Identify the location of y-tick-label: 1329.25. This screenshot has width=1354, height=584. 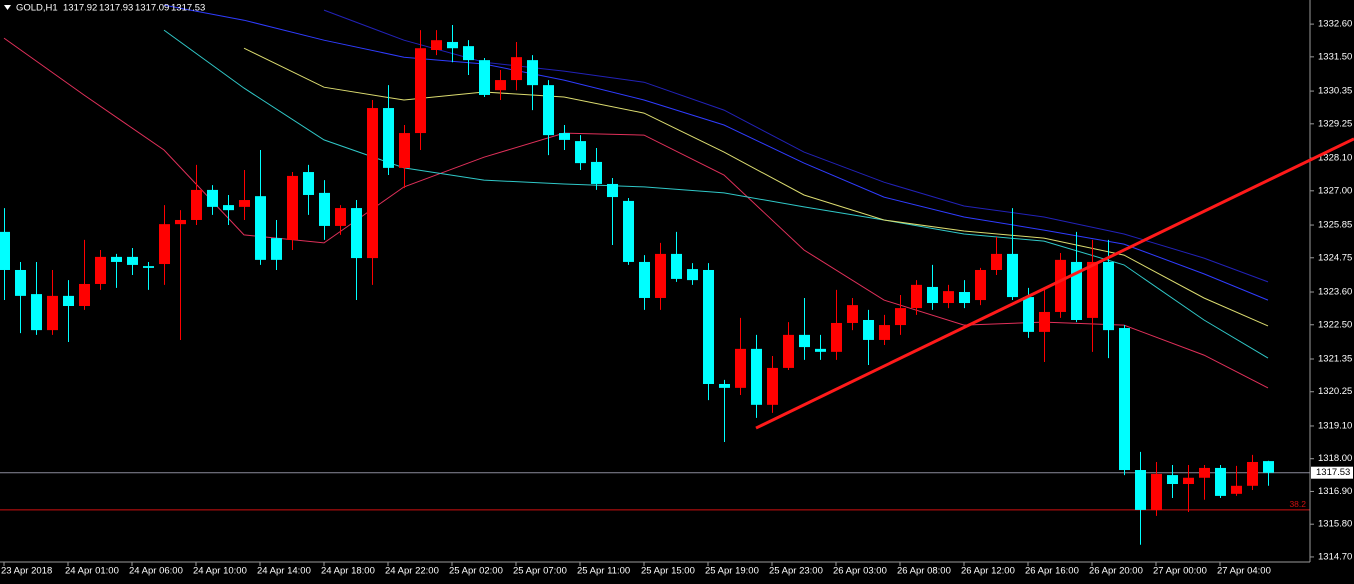
(1335, 123).